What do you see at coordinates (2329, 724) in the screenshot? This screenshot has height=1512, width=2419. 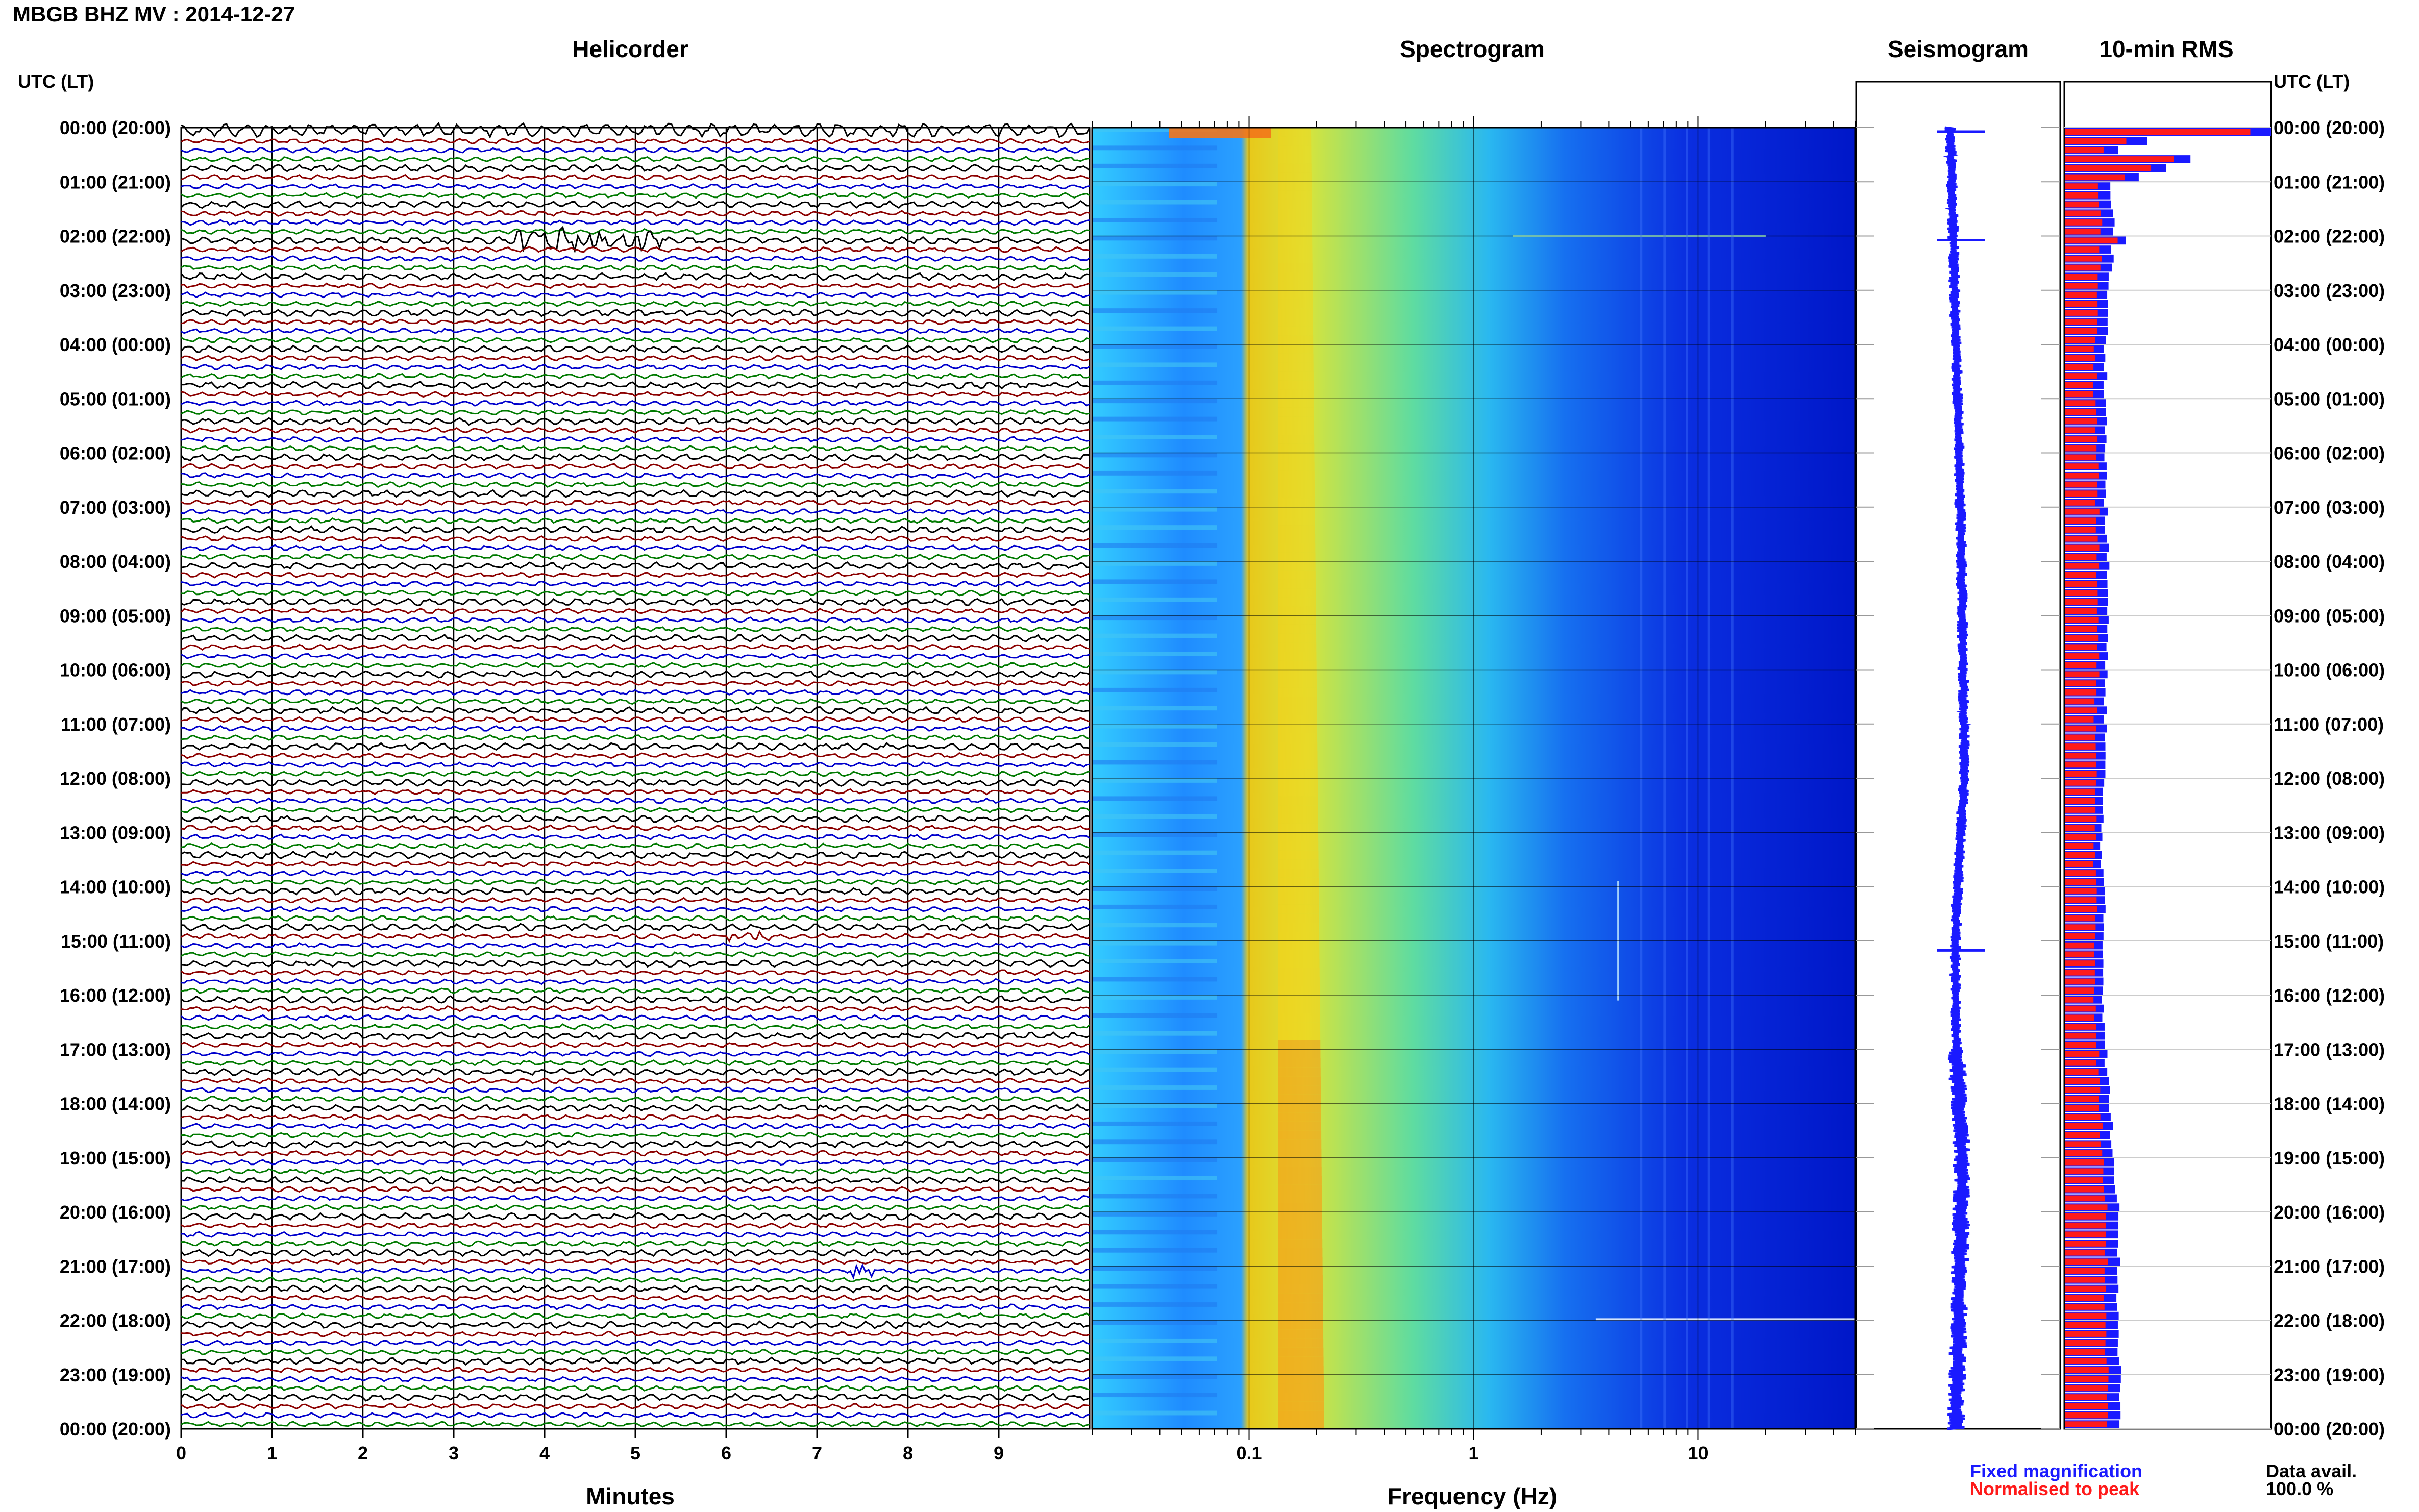 I see `time-label-right: 11:00 (07:00)` at bounding box center [2329, 724].